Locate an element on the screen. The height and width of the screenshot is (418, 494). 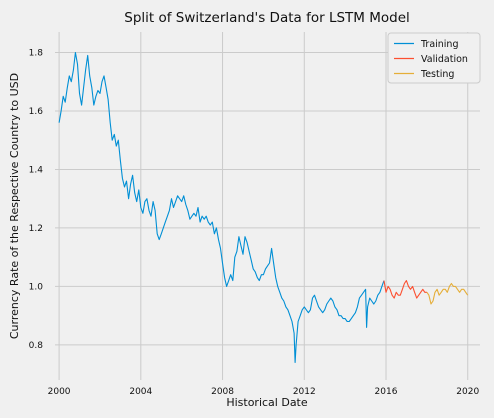
legend-box is located at coordinates (434, 58).